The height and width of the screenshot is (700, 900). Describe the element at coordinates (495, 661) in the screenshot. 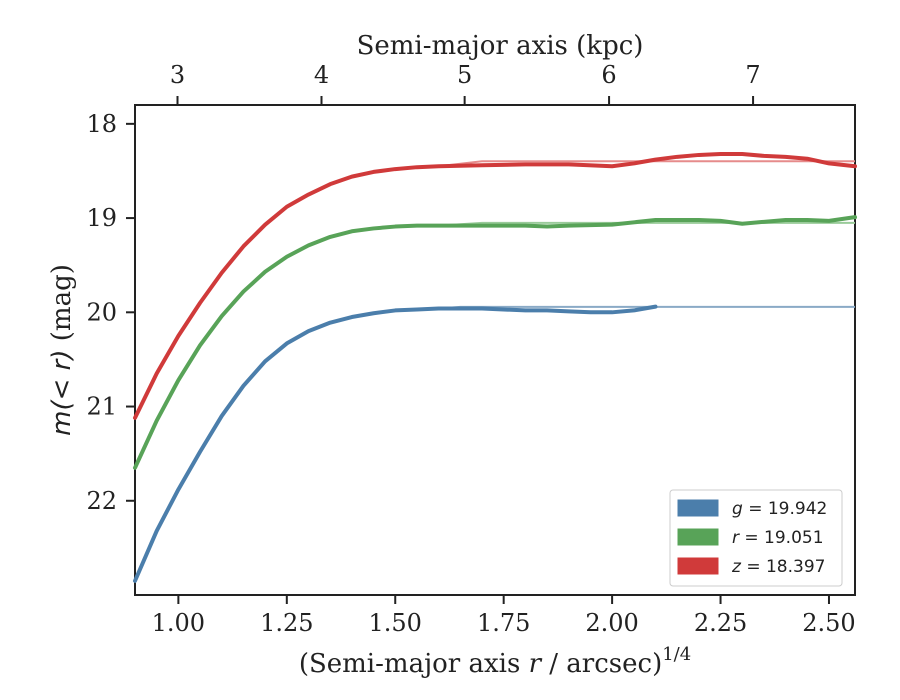

I see `x-axis-label: (Semi-major axis r / arcsec)1/4` at that location.